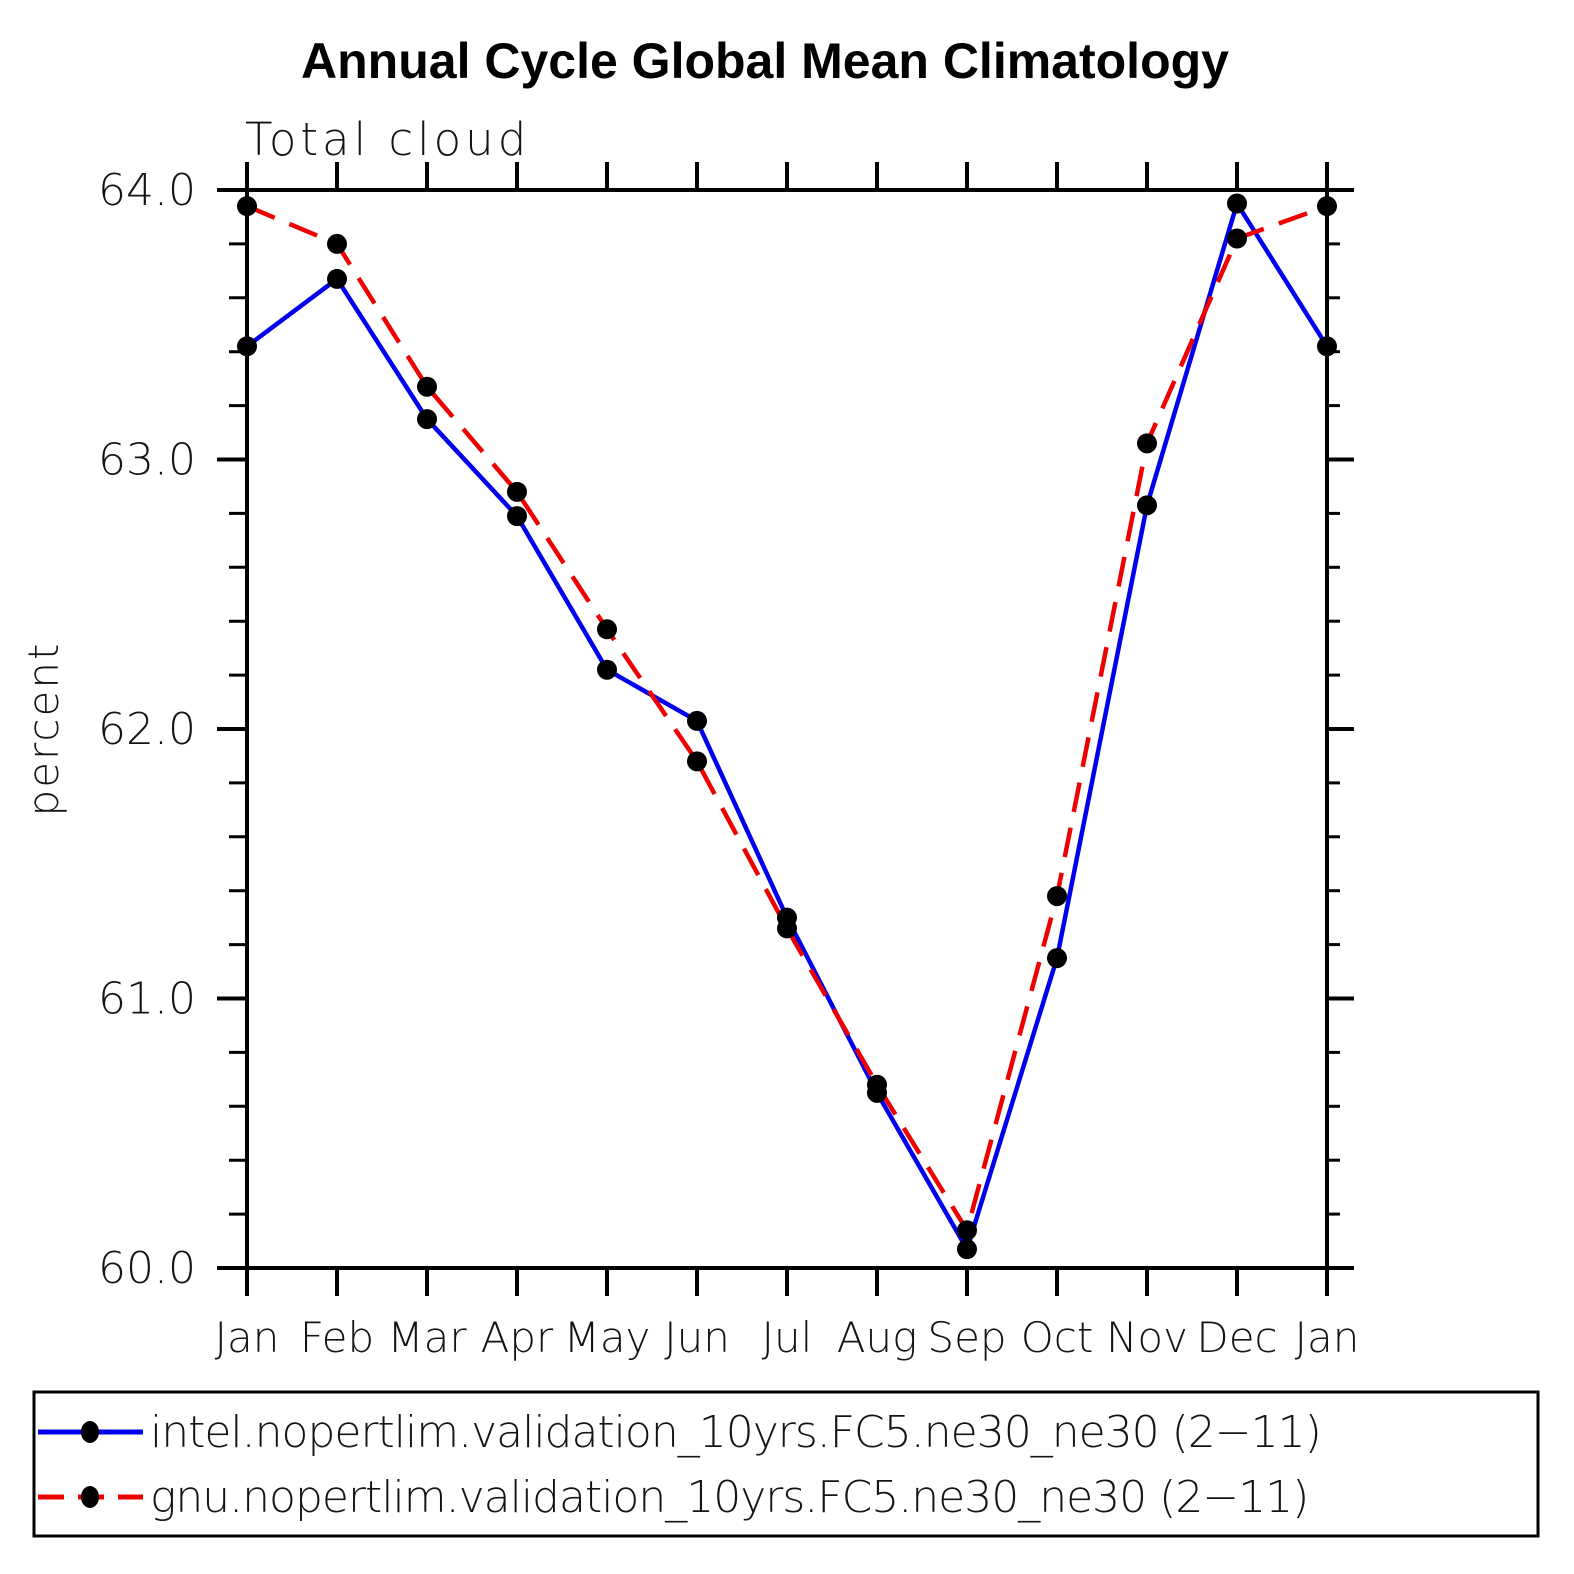  Describe the element at coordinates (147, 999) in the screenshot. I see `y-tick-label: 61.0` at that location.